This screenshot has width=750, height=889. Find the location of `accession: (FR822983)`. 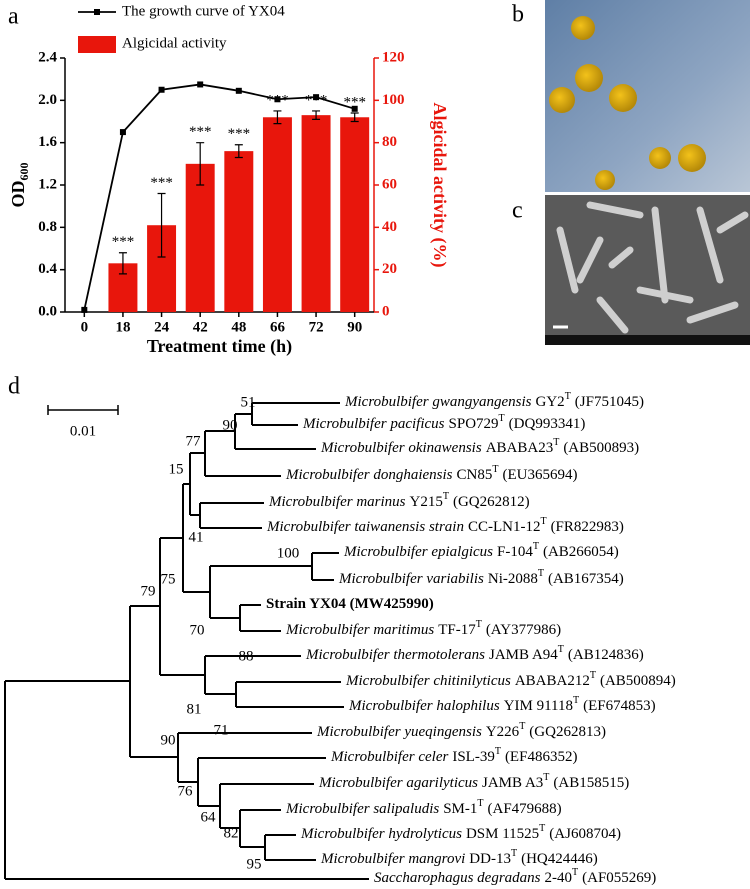

accession: (FR822983) is located at coordinates (587, 527).